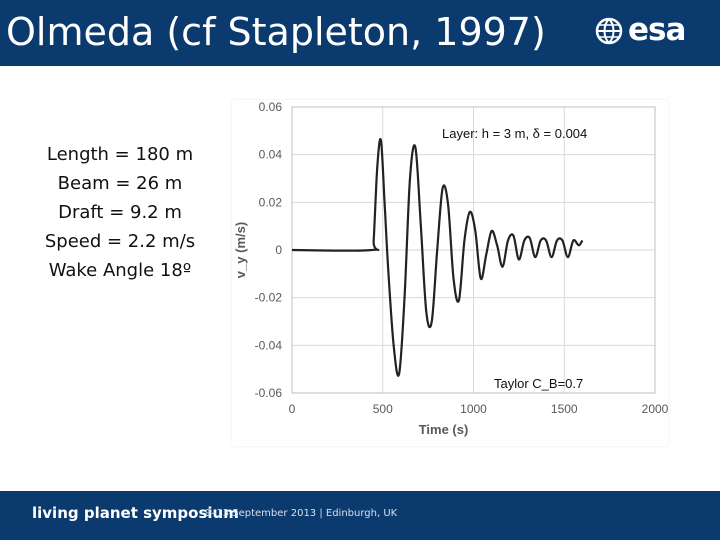  What do you see at coordinates (444, 429) in the screenshot?
I see `x-axis-label: Time (s)` at bounding box center [444, 429].